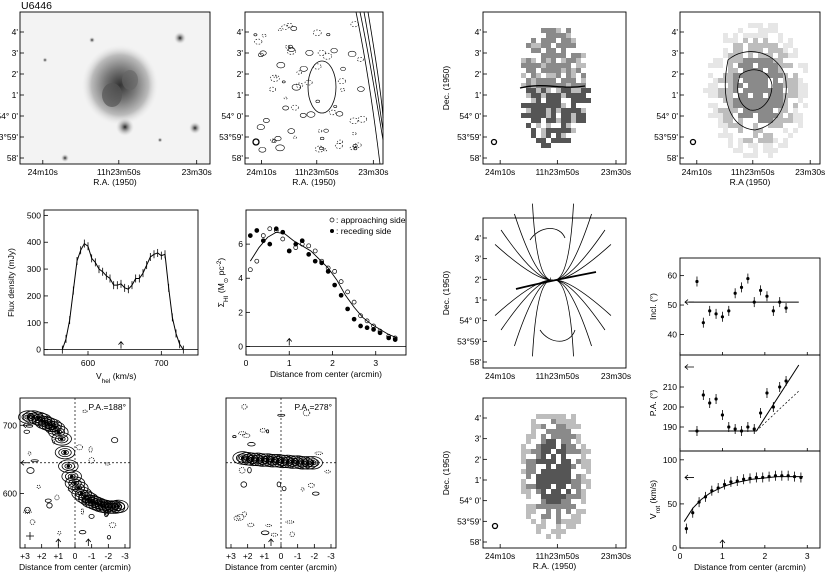 The width and height of the screenshot is (835, 578). I want to click on profile-line, so click(122, 296).